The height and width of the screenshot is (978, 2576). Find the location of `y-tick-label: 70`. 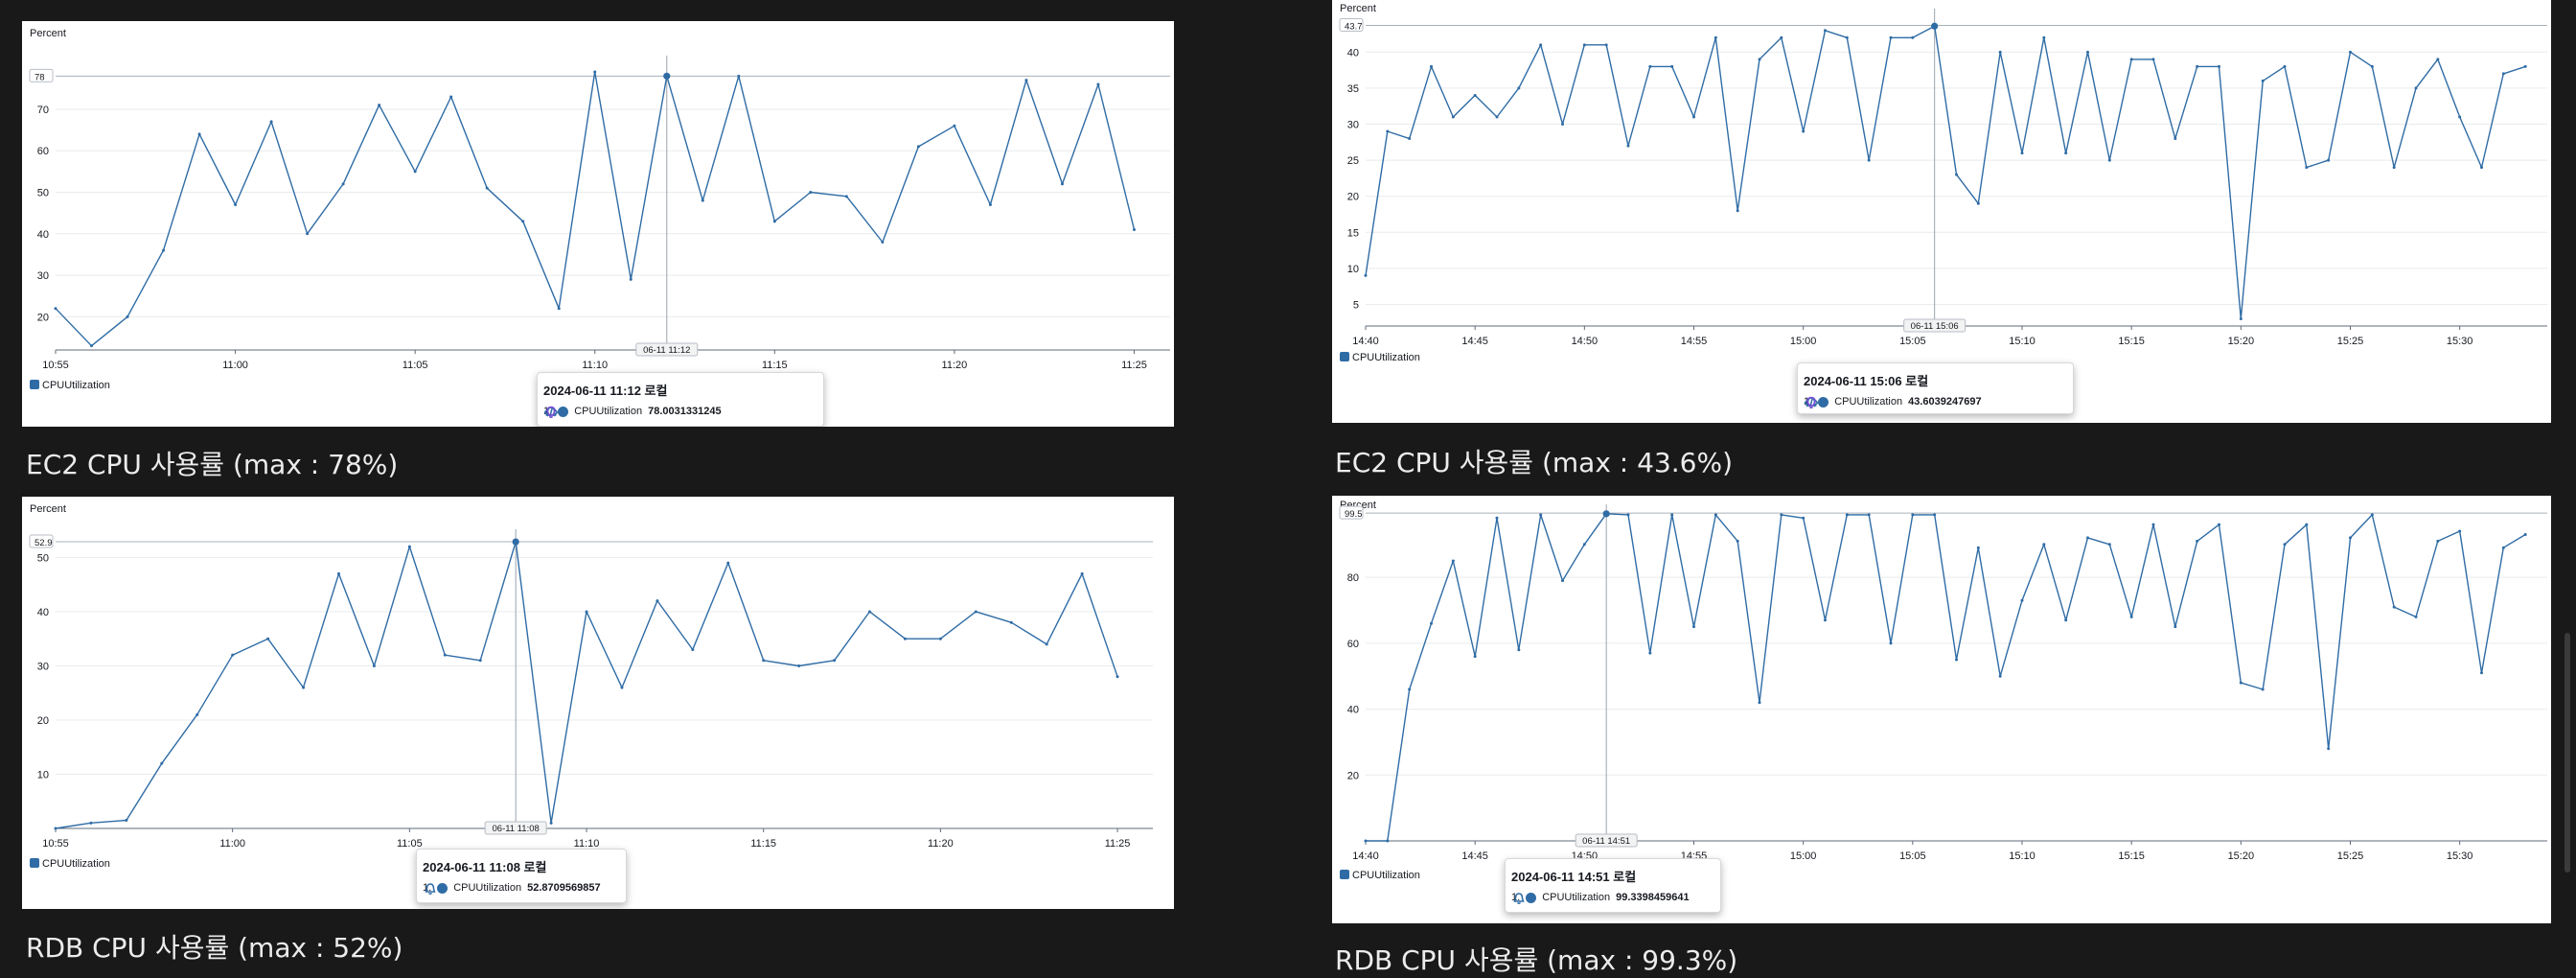

y-tick-label: 70 is located at coordinates (43, 110).